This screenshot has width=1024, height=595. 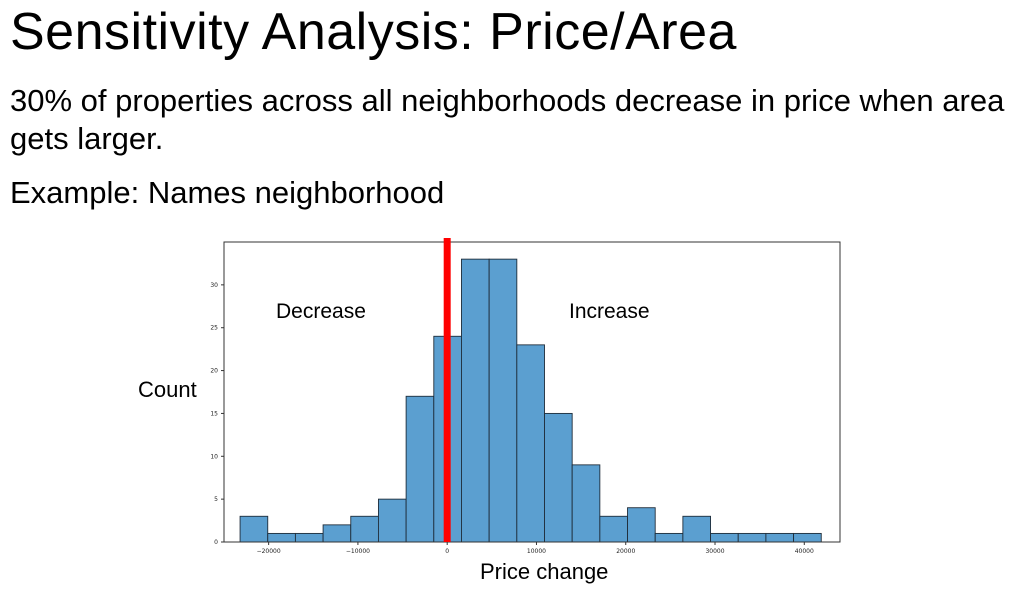 What do you see at coordinates (358, 551) in the screenshot?
I see `x-tick-label: −10000` at bounding box center [358, 551].